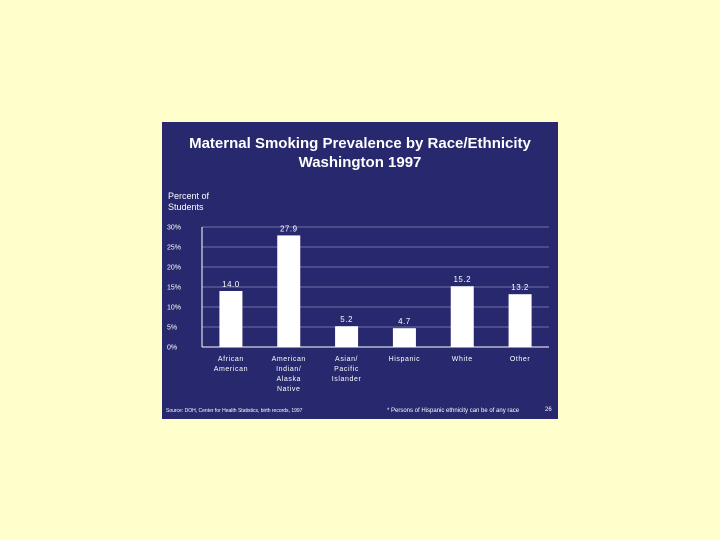 The height and width of the screenshot is (540, 720). What do you see at coordinates (347, 379) in the screenshot?
I see `x-tick-label: Islander` at bounding box center [347, 379].